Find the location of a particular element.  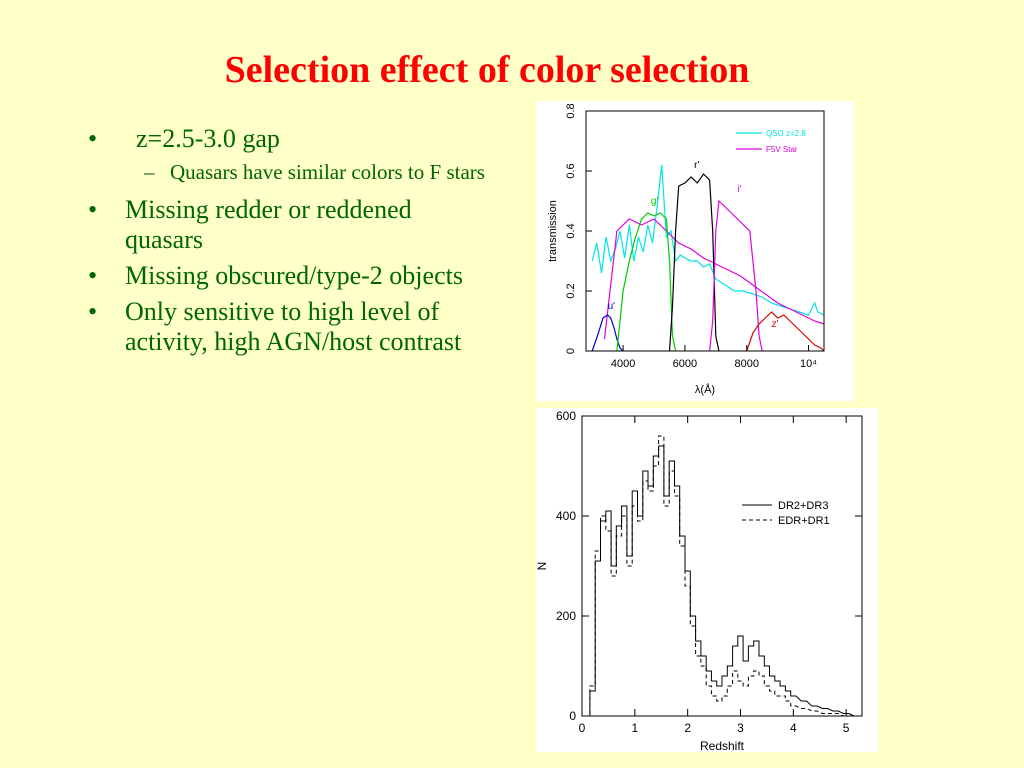

x-tick-label: 5 is located at coordinates (846, 728).